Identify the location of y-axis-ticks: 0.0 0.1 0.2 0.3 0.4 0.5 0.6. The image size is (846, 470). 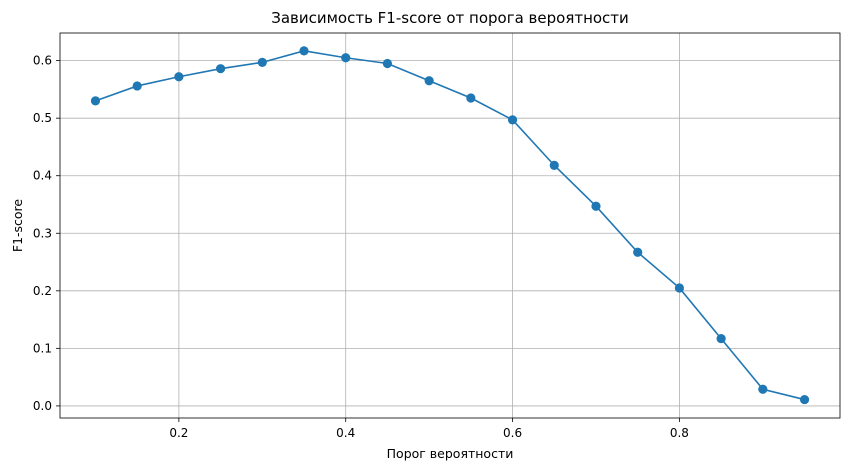
(46, 233).